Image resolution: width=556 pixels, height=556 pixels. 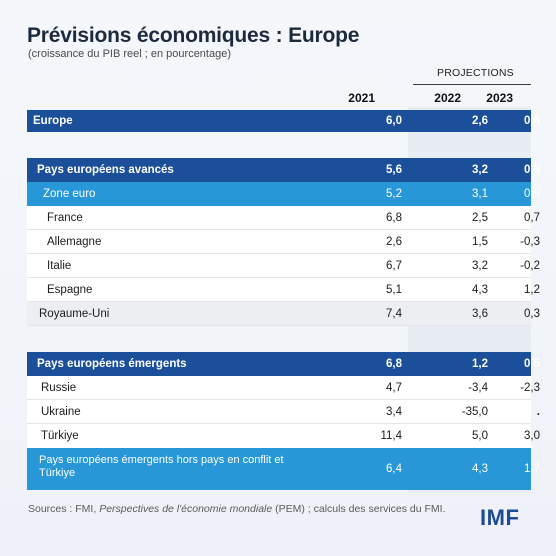 I want to click on row-label: Pays européens émergents, so click(x=112, y=364).